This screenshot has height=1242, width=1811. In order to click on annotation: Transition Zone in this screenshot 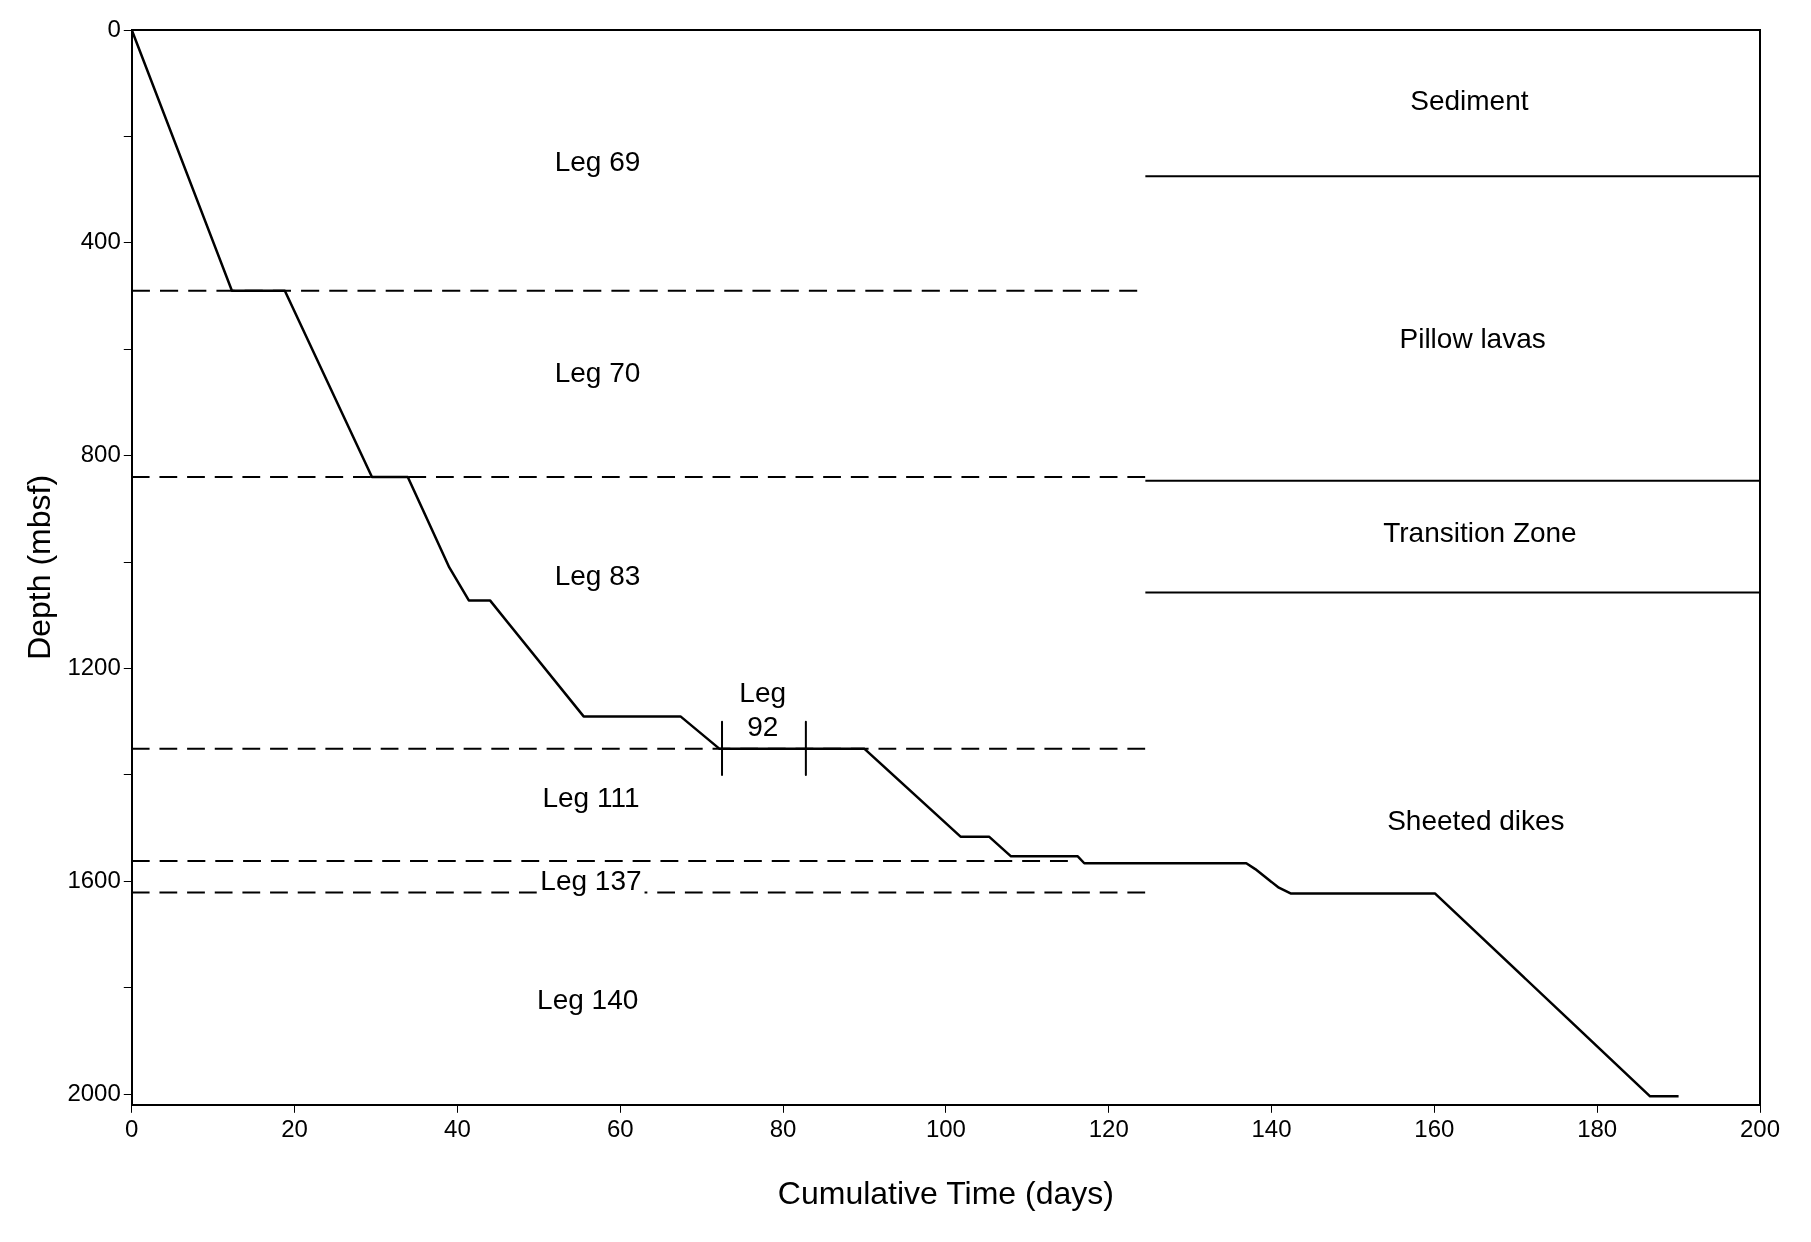, I will do `click(1480, 532)`.